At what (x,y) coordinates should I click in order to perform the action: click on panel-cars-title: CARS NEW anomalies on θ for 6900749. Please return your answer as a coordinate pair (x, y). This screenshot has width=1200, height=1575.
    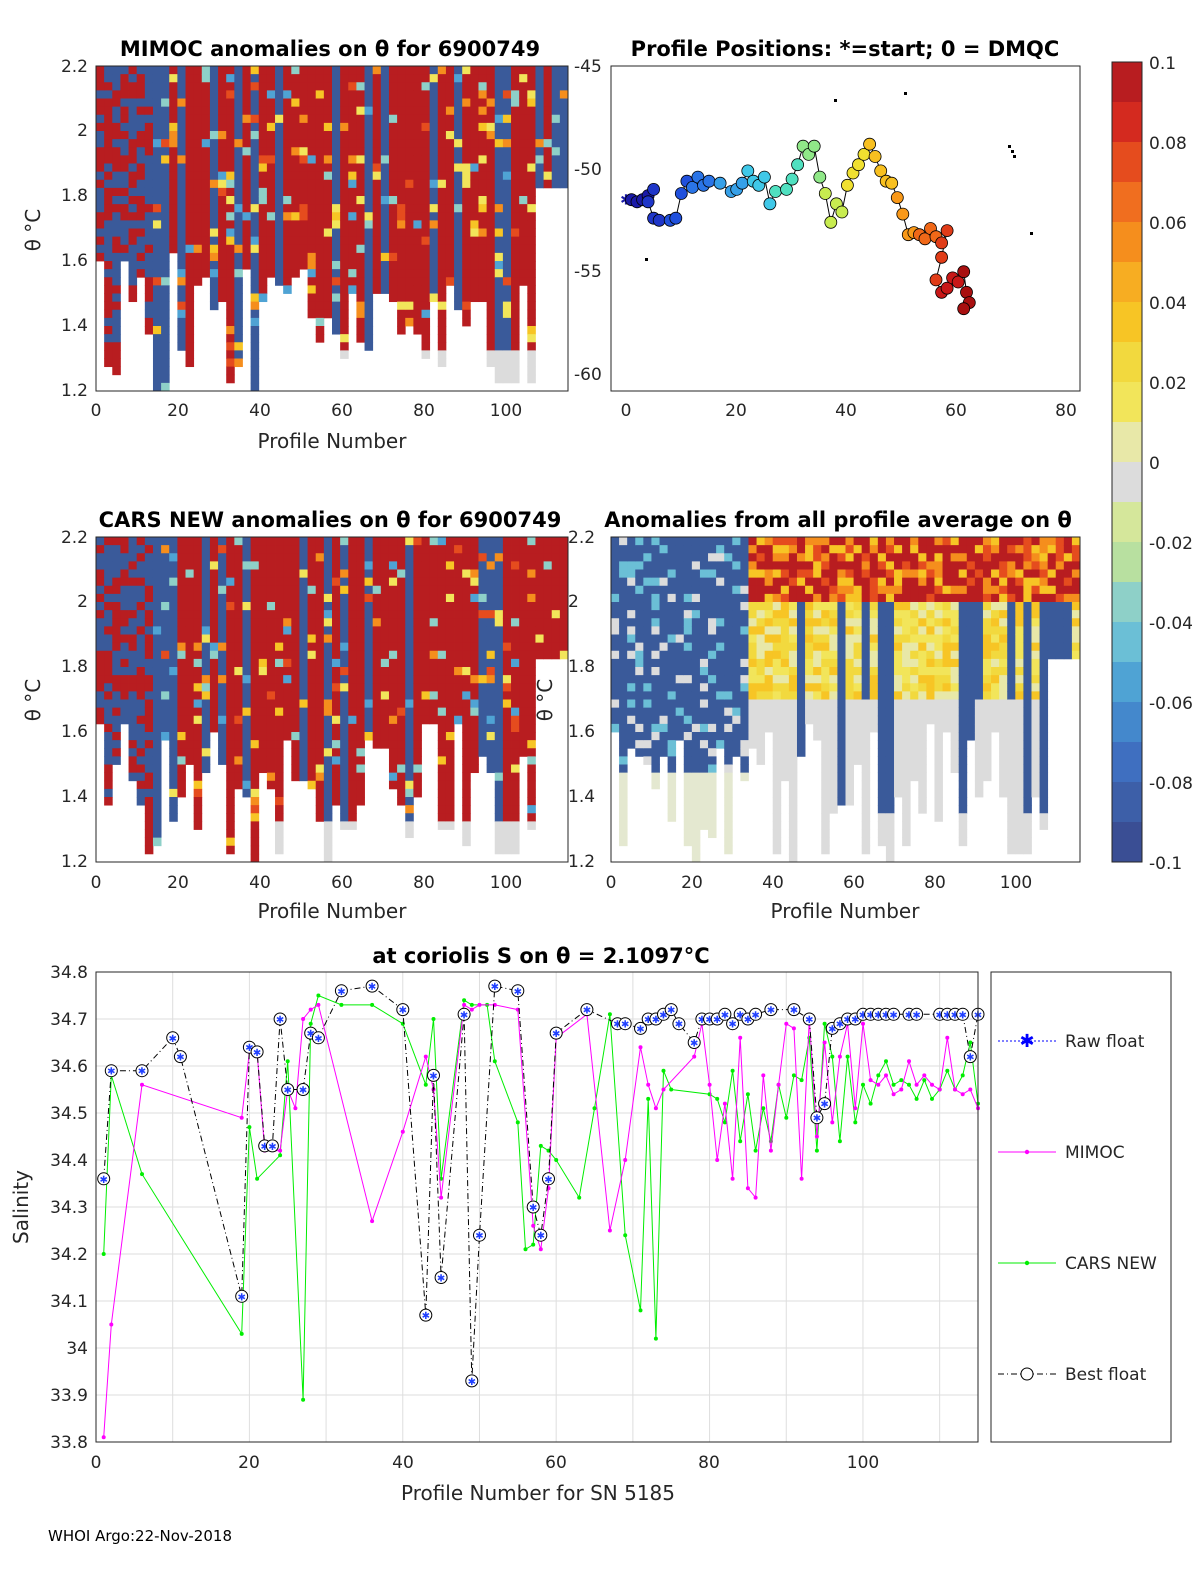
    Looking at the image, I should click on (330, 520).